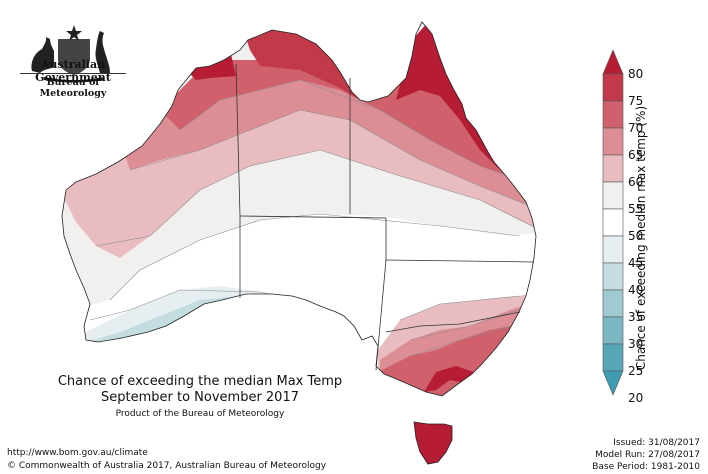  I want to click on legend-tick-label: 30, so click(635, 344).